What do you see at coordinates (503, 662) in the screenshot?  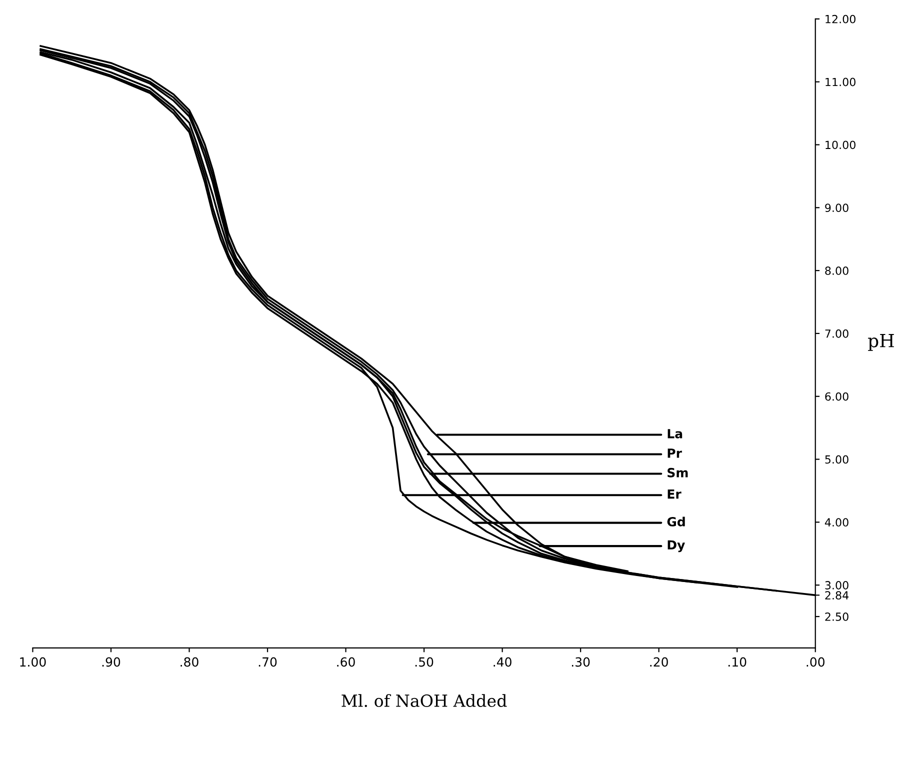 I see `x-tick-label: .40` at bounding box center [503, 662].